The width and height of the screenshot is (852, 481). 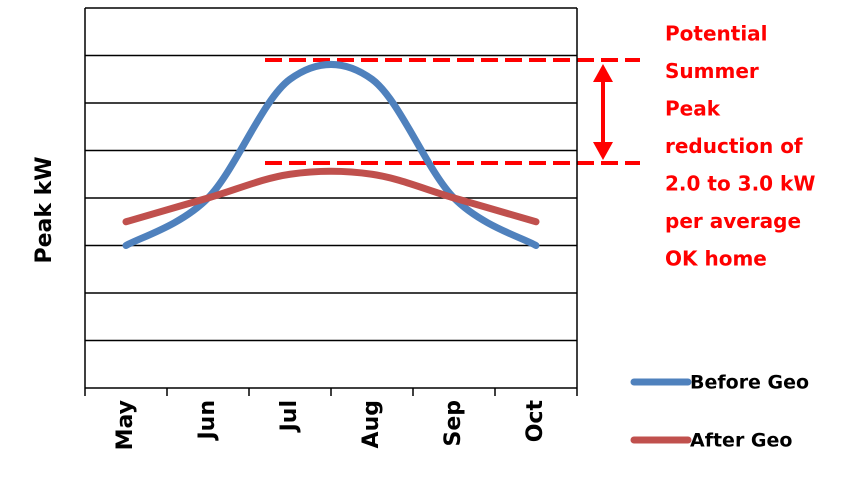 What do you see at coordinates (289, 416) in the screenshot?
I see `x-tick-label: Jul` at bounding box center [289, 416].